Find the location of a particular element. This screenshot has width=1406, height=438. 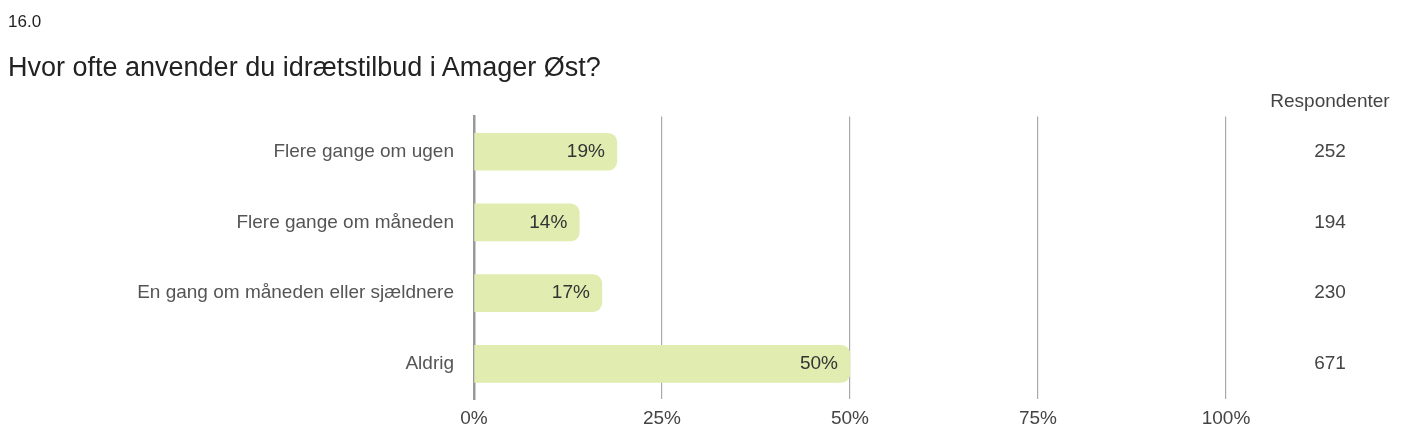

y-tick-label: Flere gange om ugen is located at coordinates (363, 150).